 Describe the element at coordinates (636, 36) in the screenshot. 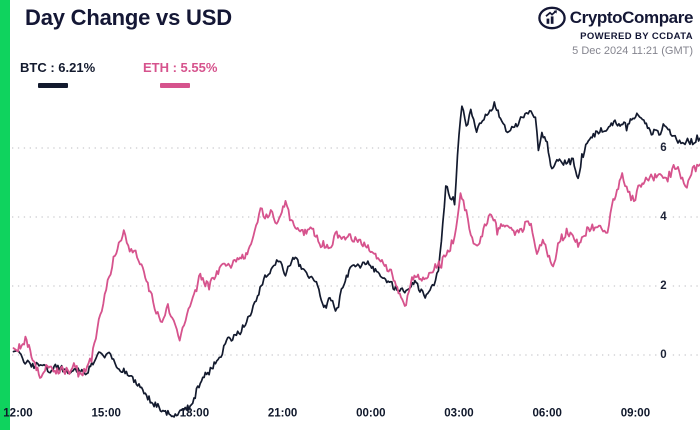

I see `powered-by-label: POWERED BY CCDATA` at that location.